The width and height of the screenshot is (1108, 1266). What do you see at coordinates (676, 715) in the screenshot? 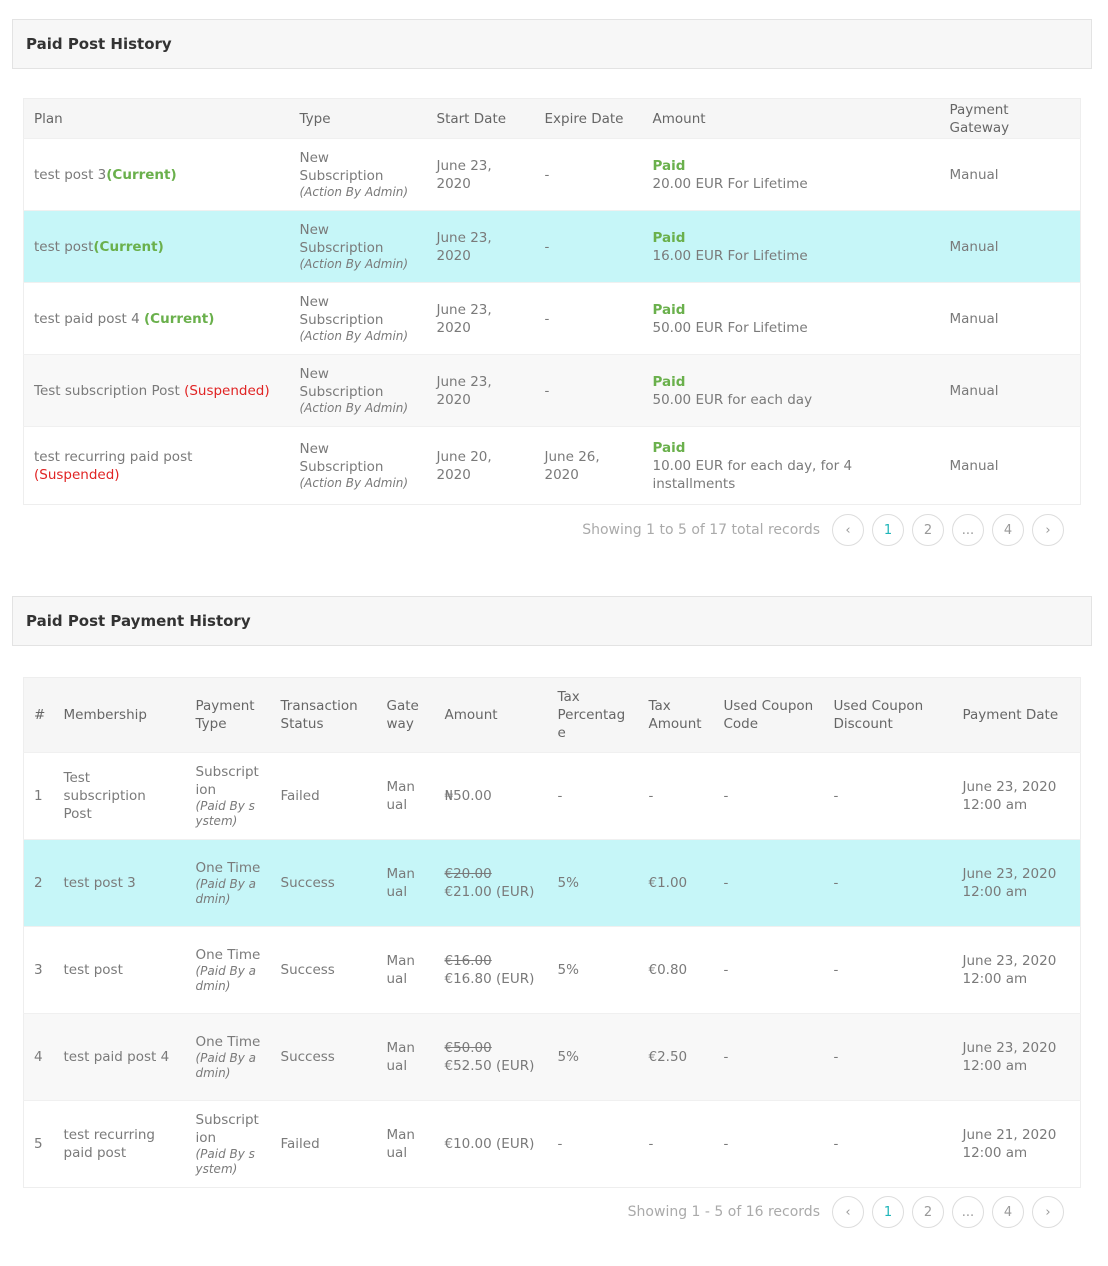
I see `column-header: Tax Amount` at bounding box center [676, 715].